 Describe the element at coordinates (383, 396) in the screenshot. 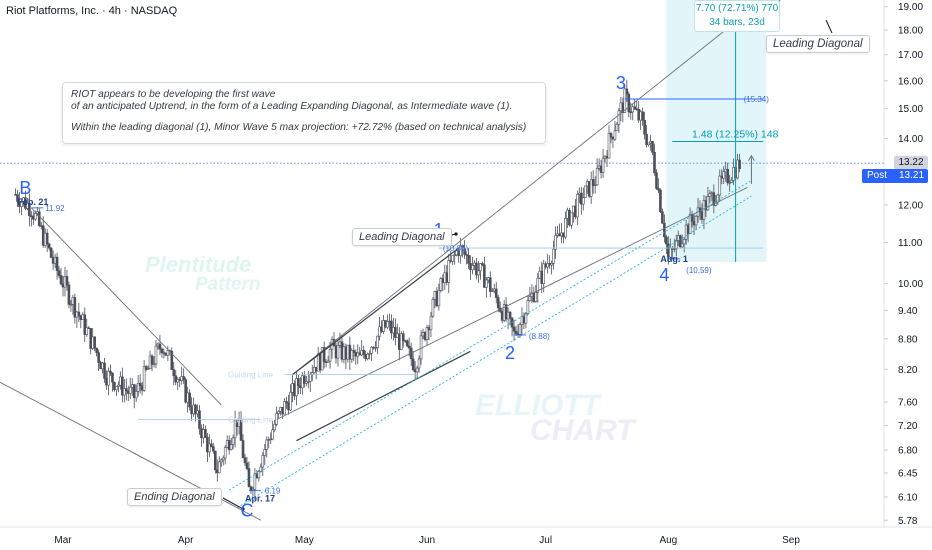

I see `wave1-lower-line` at that location.